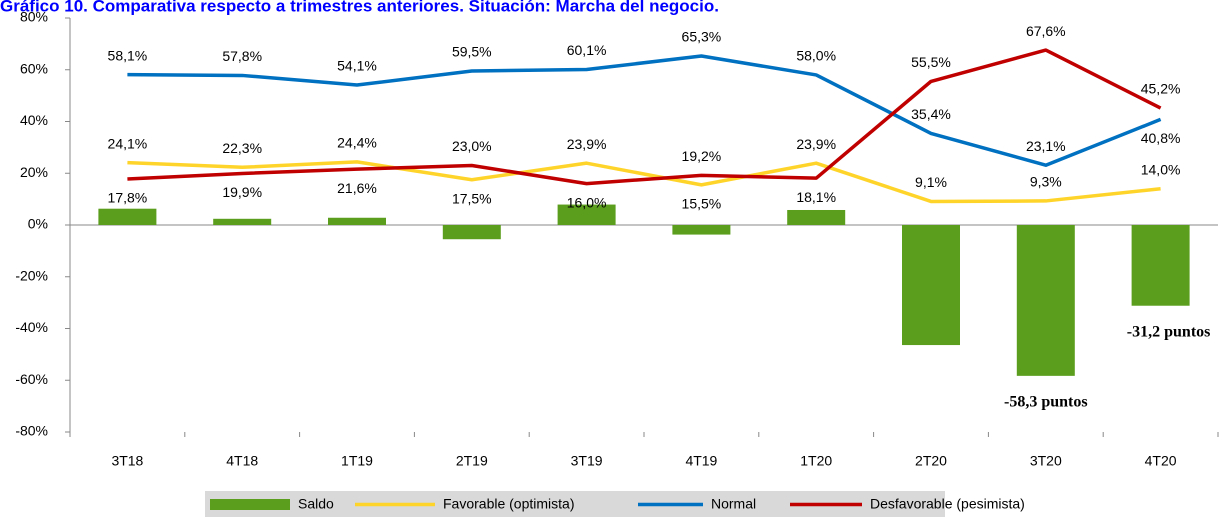  I want to click on x-tick-label: 1T20, so click(816, 461).